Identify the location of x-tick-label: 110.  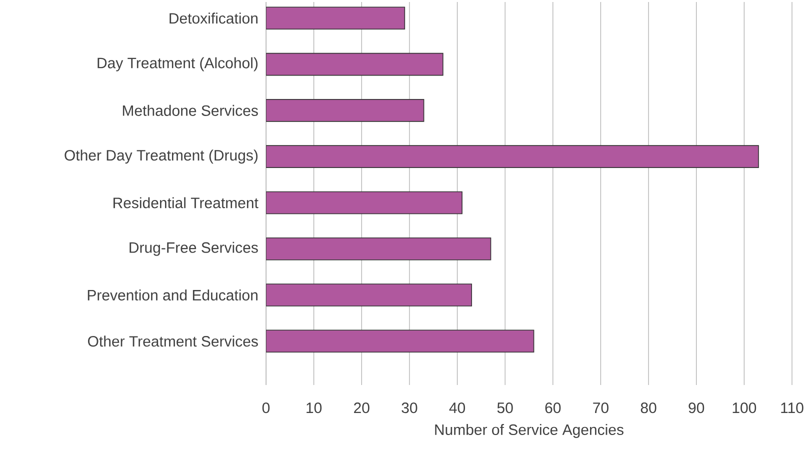
(792, 408).